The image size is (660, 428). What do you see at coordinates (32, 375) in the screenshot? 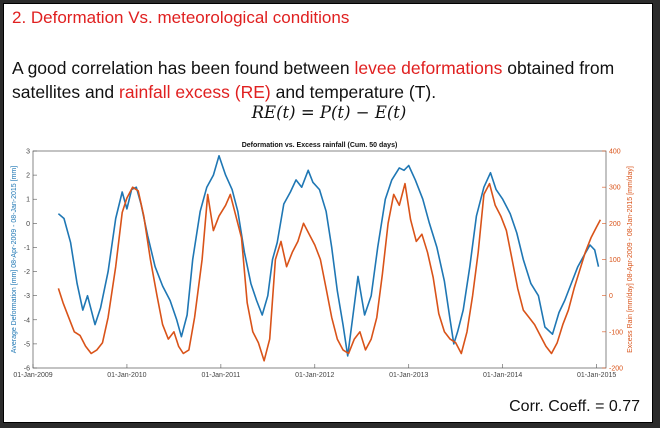
I see `x-tick-label: 01-Jan-2009` at bounding box center [32, 375].